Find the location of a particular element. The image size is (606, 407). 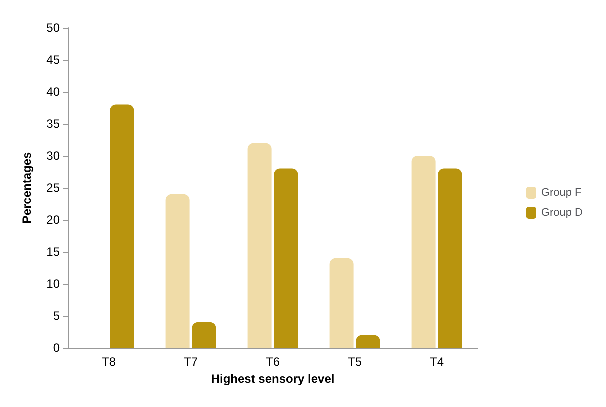

legend-label: Group F is located at coordinates (561, 193).